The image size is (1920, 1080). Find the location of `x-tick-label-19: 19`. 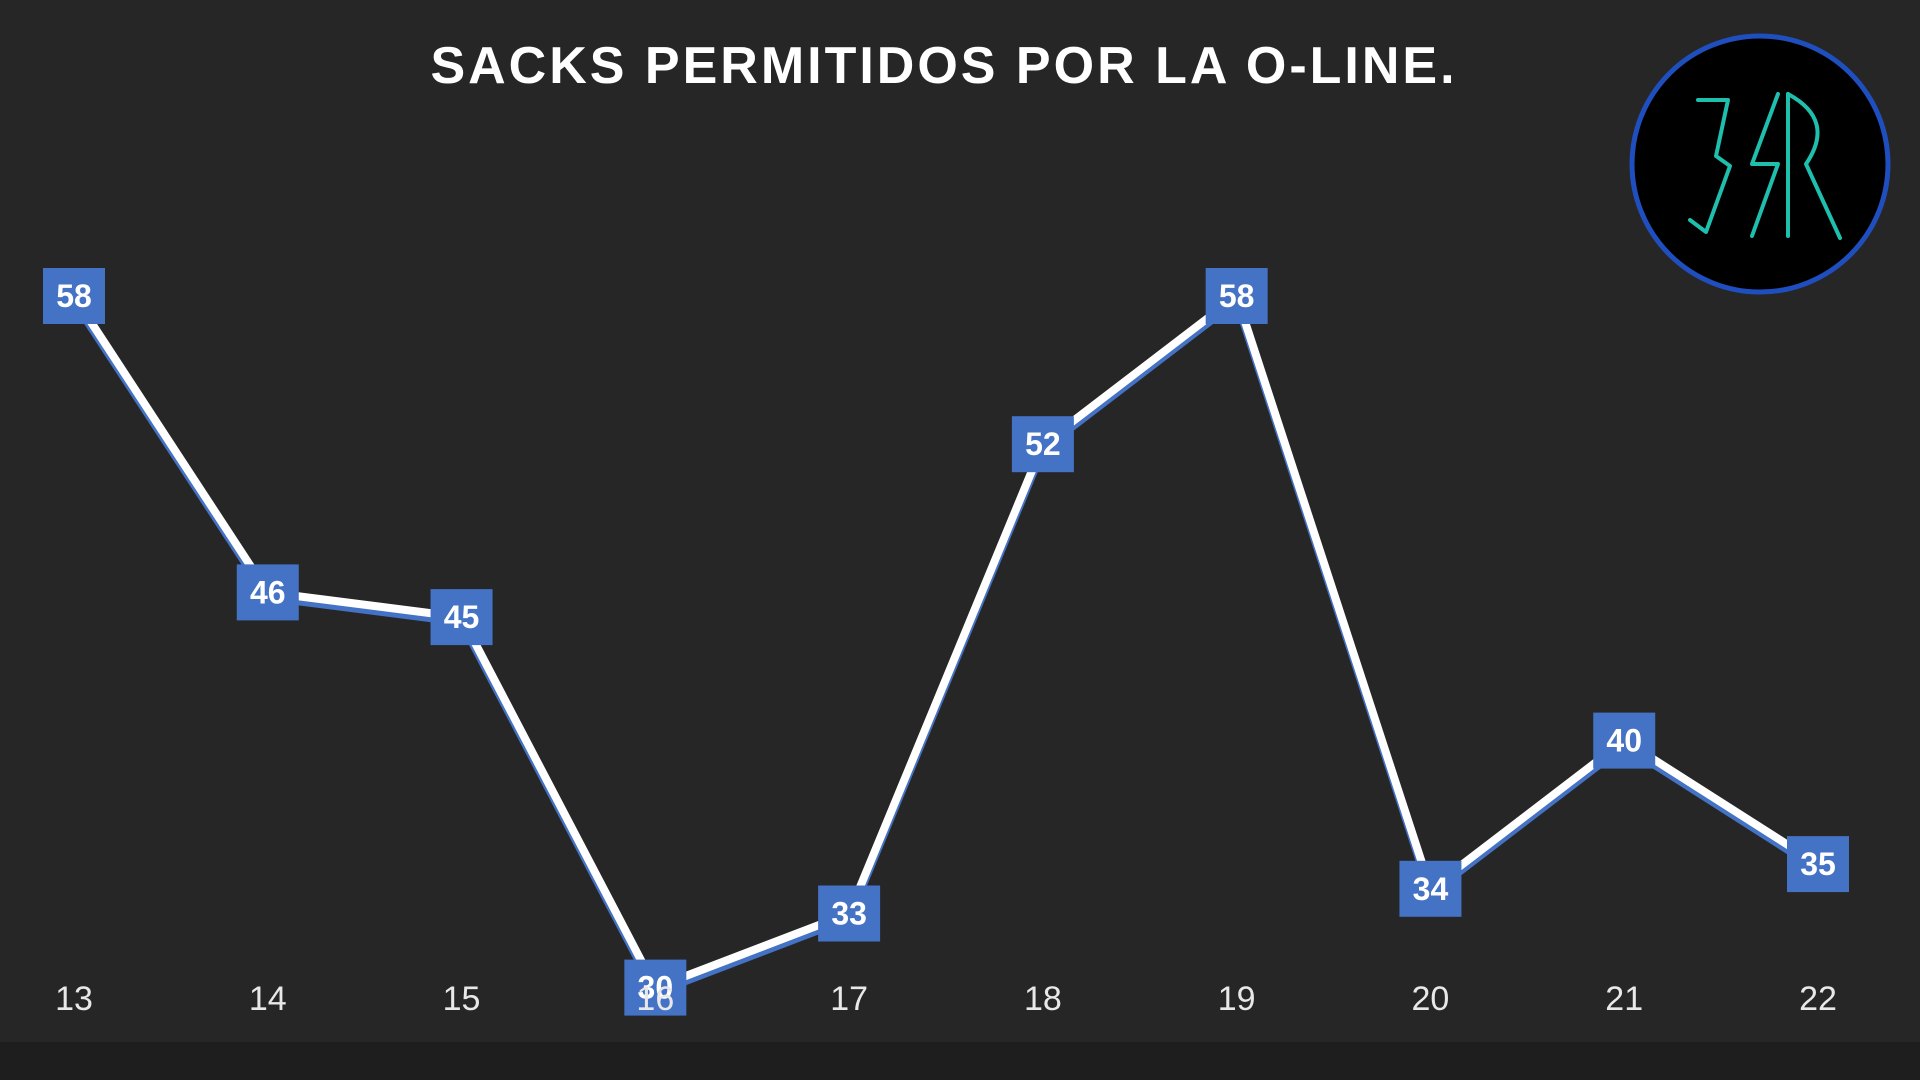

x-tick-label-19: 19 is located at coordinates (1237, 999).